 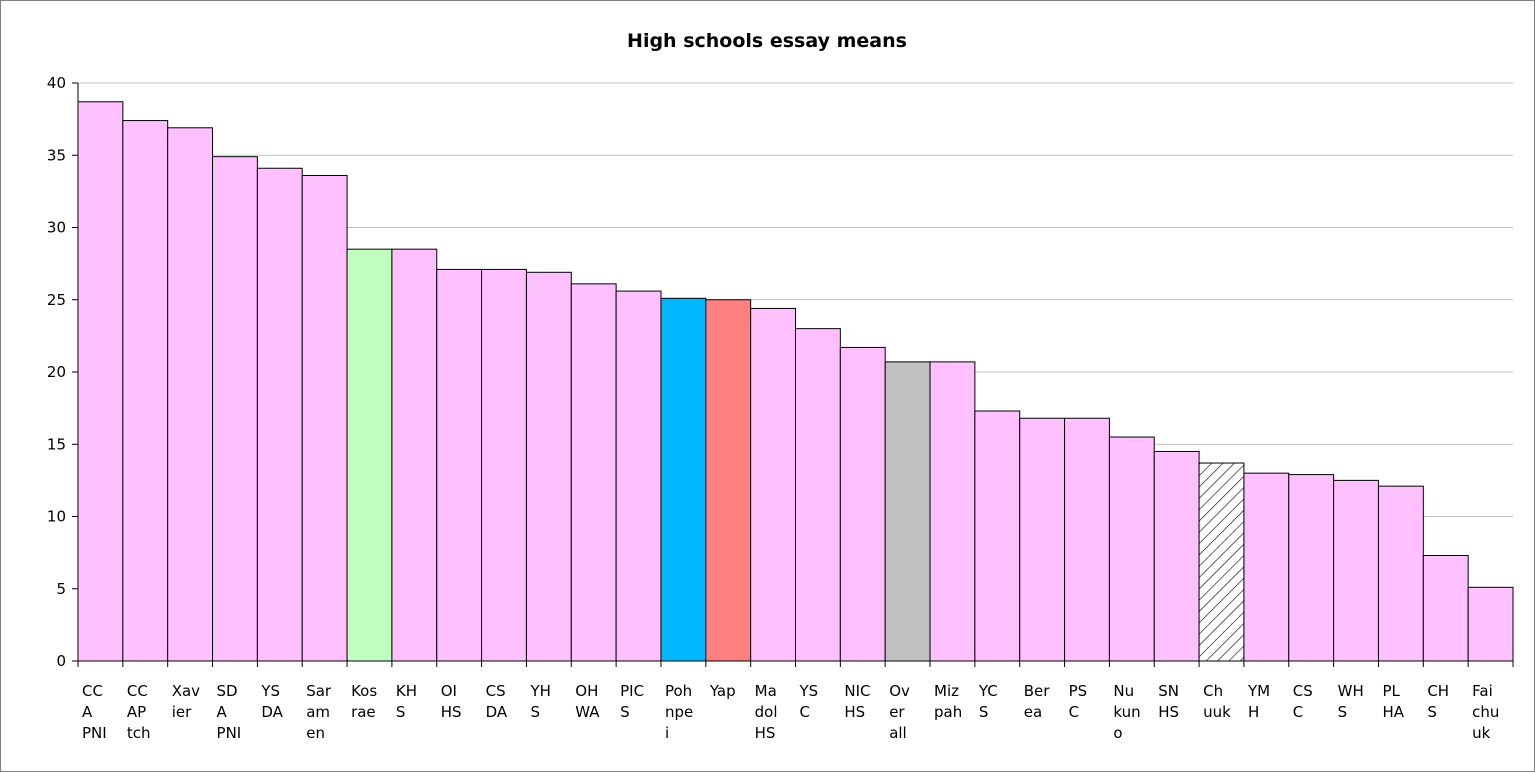 I want to click on y-tick-label: 35, so click(x=56, y=155).